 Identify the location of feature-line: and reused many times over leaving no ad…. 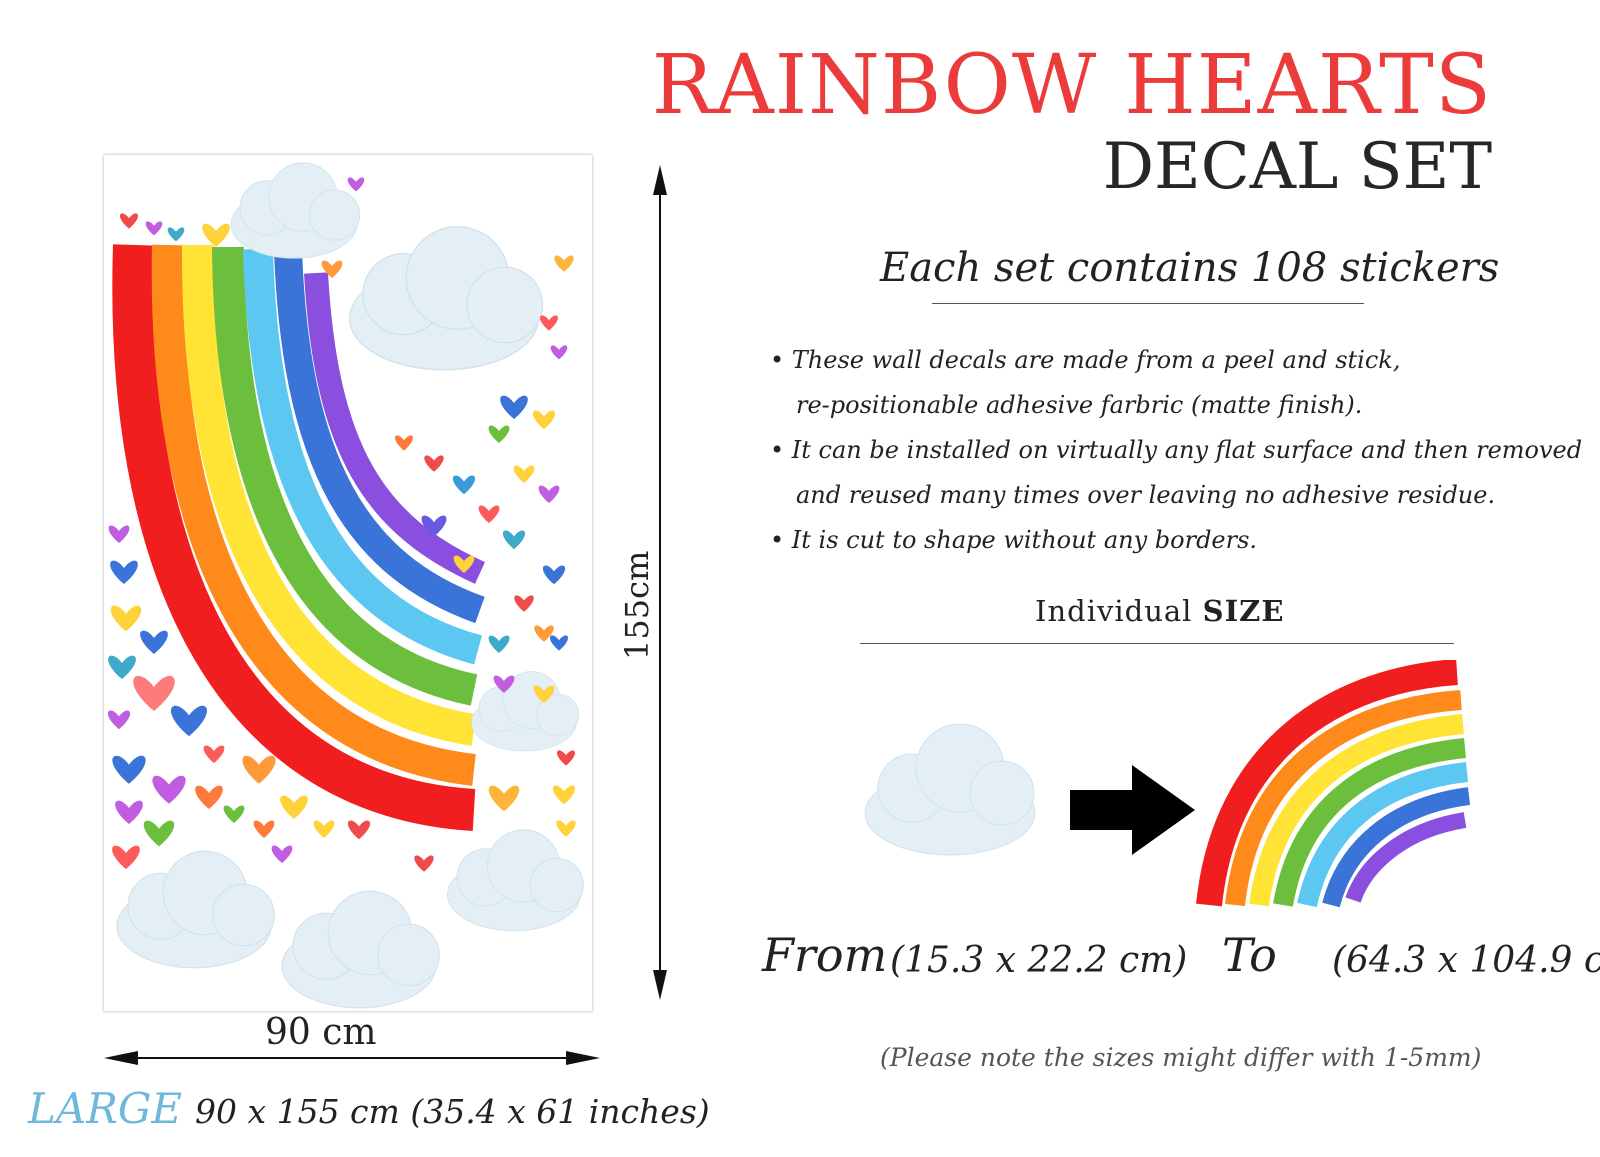
(1146, 495).